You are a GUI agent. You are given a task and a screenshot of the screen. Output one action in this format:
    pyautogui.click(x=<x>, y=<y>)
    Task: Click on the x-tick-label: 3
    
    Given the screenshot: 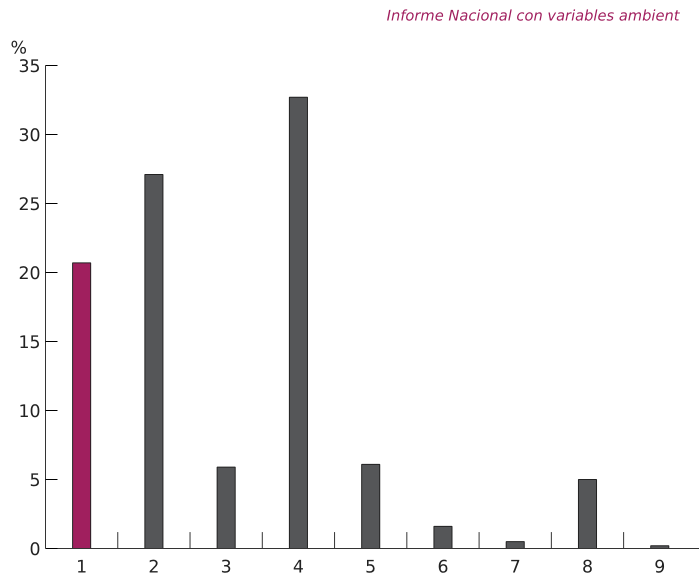 What is the action you would take?
    pyautogui.click(x=226, y=568)
    